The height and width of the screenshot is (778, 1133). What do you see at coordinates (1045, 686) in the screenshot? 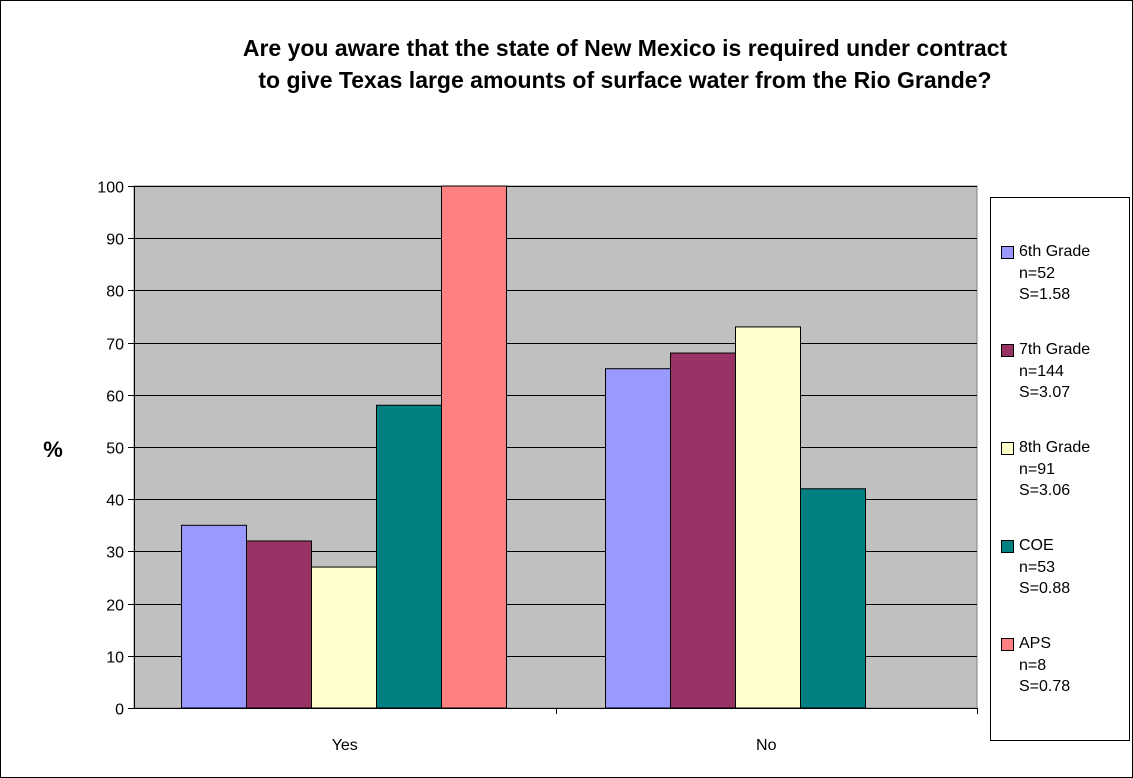
I see `legend-label-line: S=0.78` at bounding box center [1045, 686].